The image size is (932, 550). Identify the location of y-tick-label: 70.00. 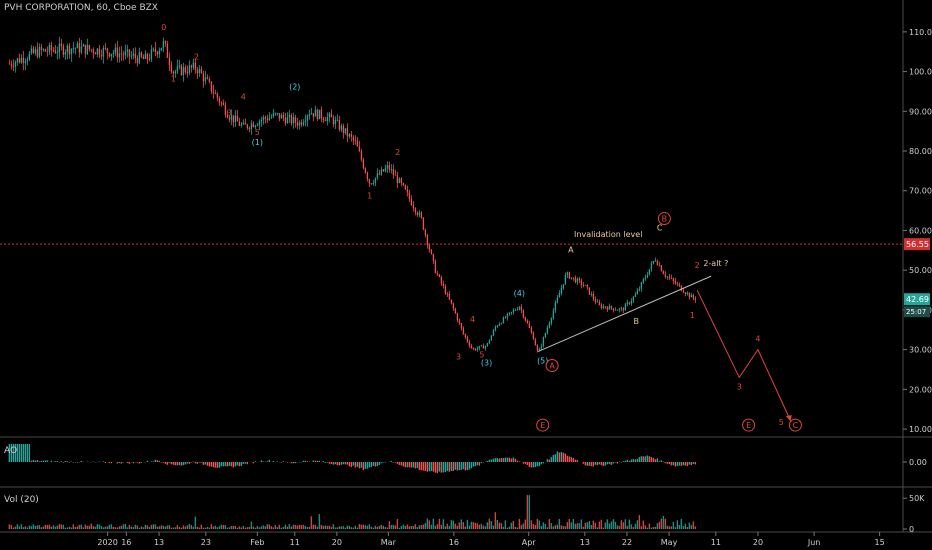
(920, 191).